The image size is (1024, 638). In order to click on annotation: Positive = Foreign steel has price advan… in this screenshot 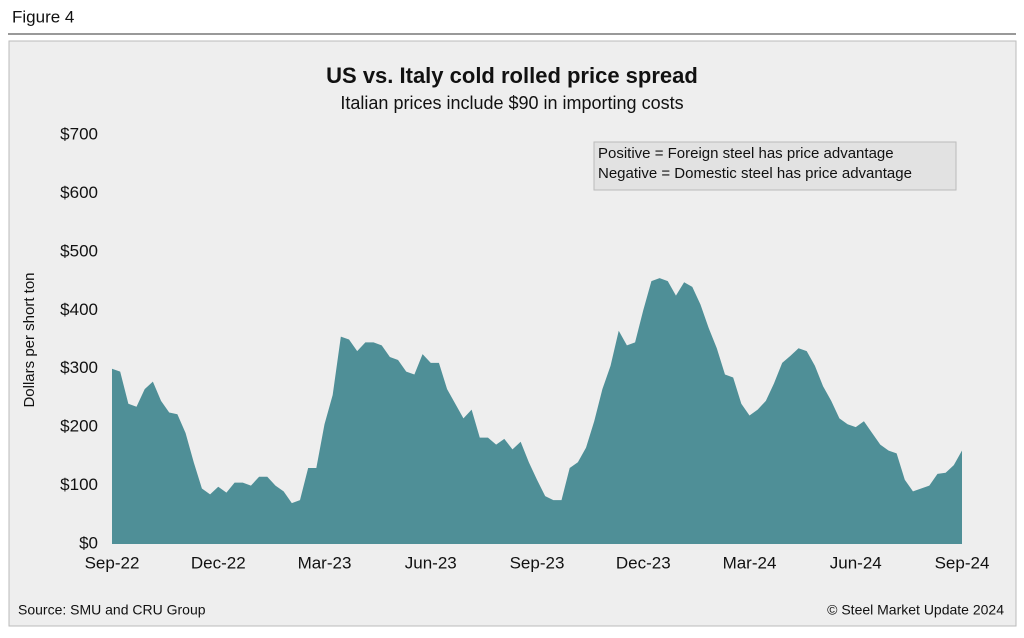, I will do `click(746, 153)`.